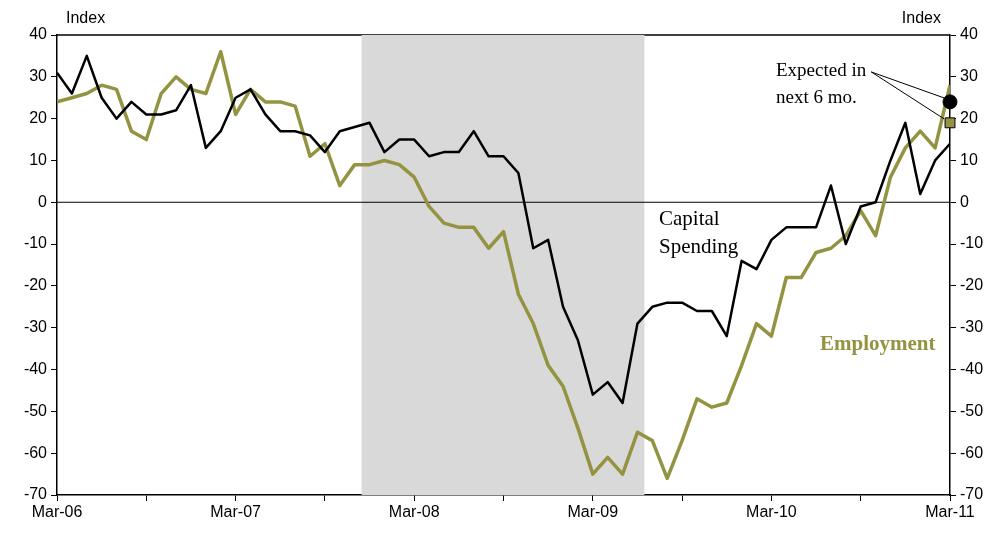  Describe the element at coordinates (38, 159) in the screenshot. I see `y-tick-label: 10` at that location.